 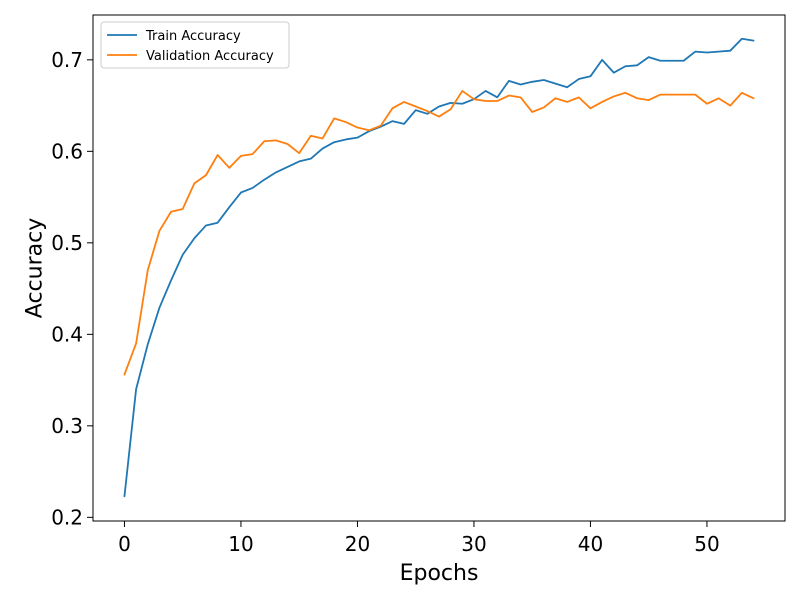 What do you see at coordinates (72, 288) in the screenshot?
I see `y-axis-ticks: 0.2 0.3 0.4 0.5 0.6 0.7` at bounding box center [72, 288].